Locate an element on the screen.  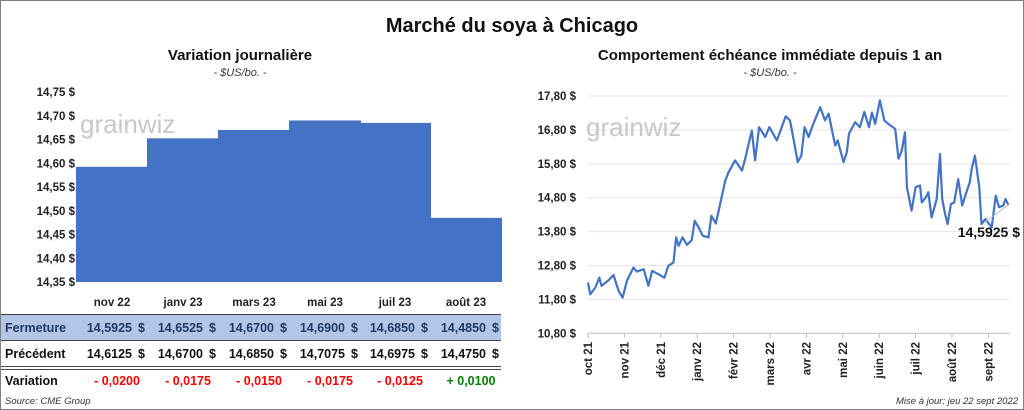
y-tick-label: 10,80 $ is located at coordinates (557, 334).